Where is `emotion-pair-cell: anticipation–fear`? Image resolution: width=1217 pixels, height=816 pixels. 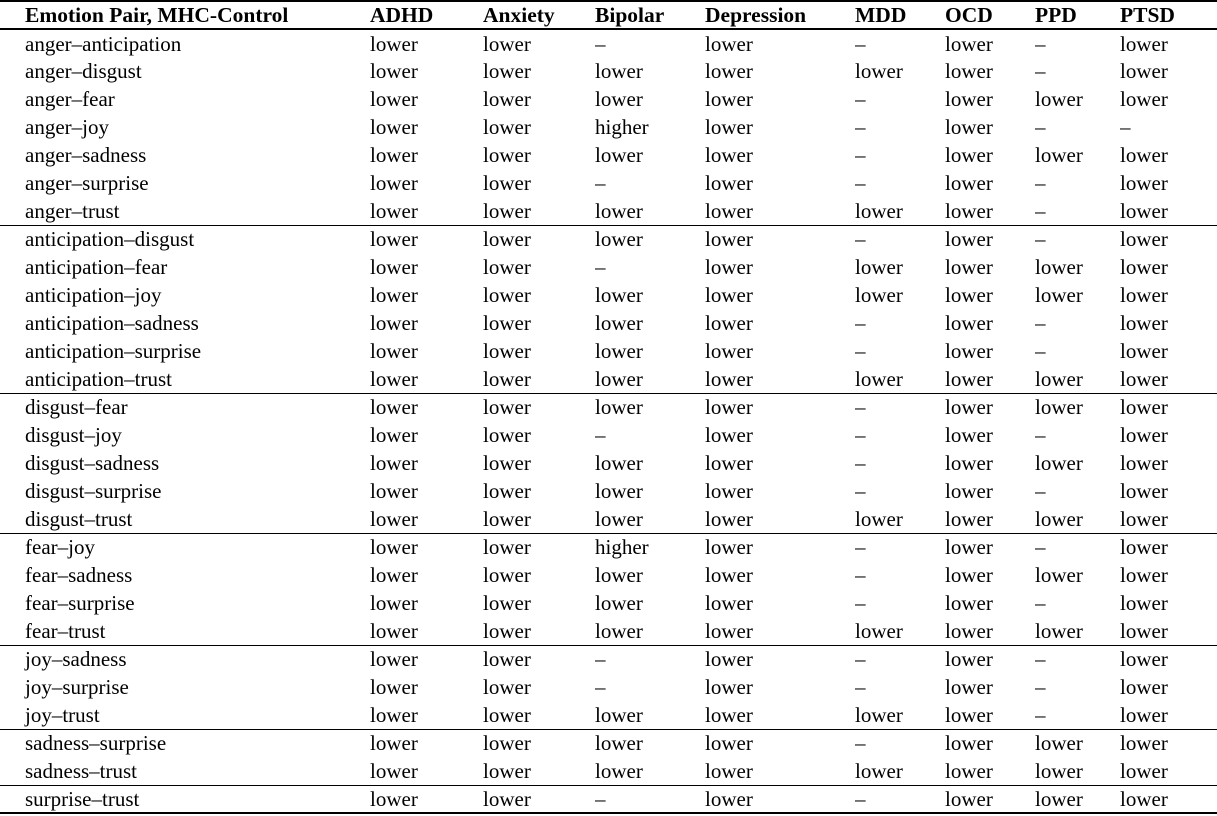 emotion-pair-cell: anticipation–fear is located at coordinates (96, 267).